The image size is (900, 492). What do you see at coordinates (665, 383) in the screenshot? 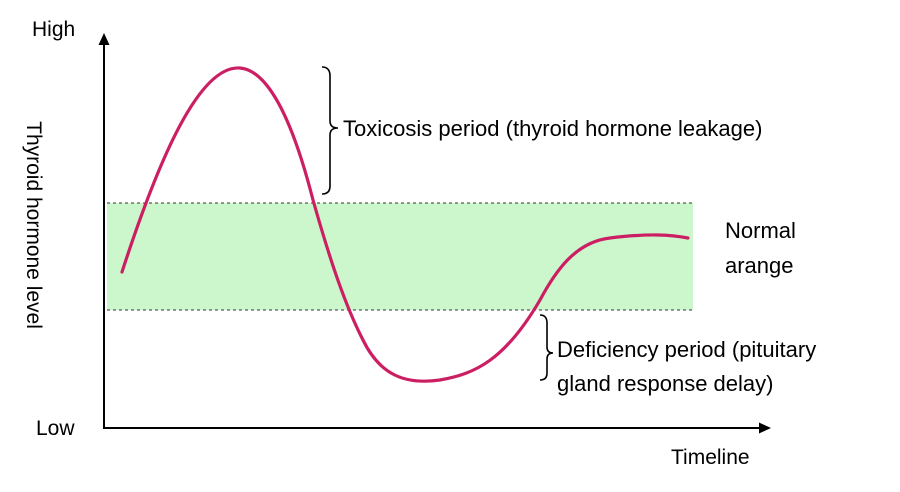
I see `deficiency-period-label-line2: gland response delay)` at bounding box center [665, 383].